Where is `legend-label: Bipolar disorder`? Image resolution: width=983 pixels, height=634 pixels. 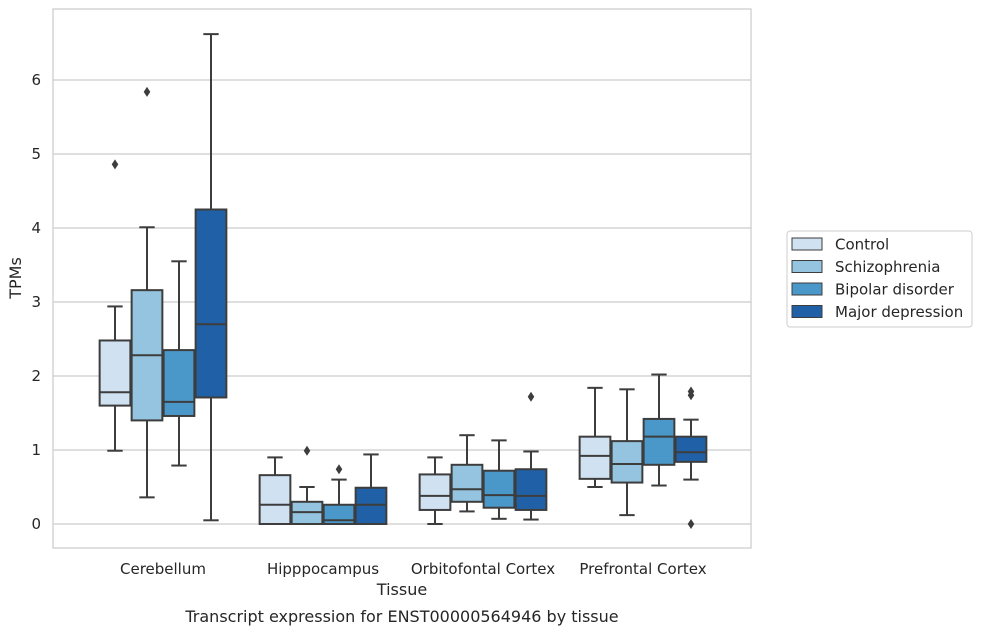
legend-label: Bipolar disorder is located at coordinates (895, 290).